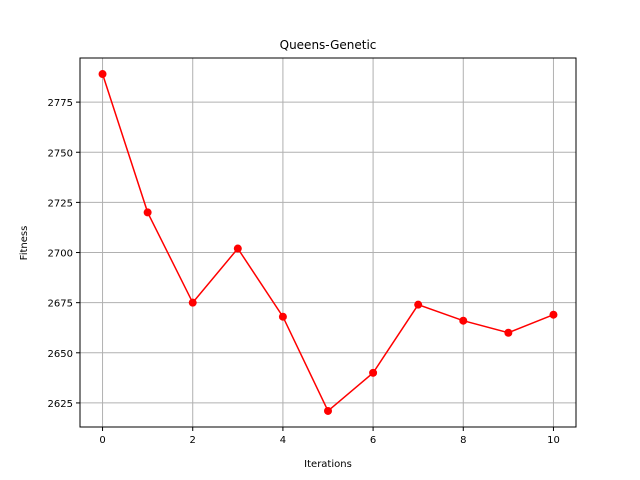 This screenshot has height=480, width=640. Describe the element at coordinates (328, 45) in the screenshot. I see `chart-title: Queens-Genetic` at that location.